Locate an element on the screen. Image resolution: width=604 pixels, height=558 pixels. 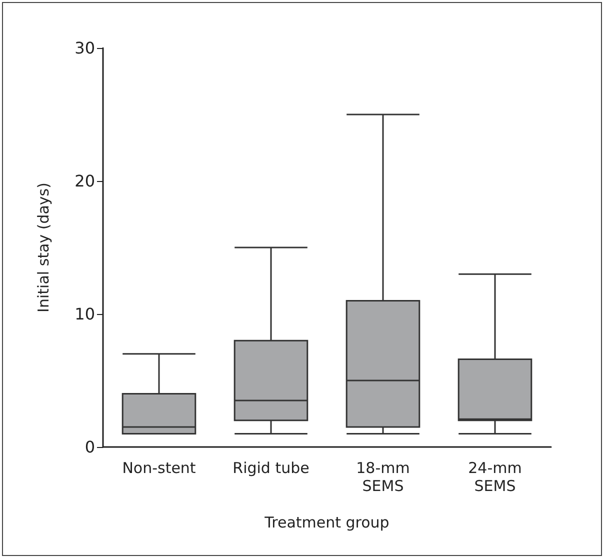
x-tick-label: Non-stent is located at coordinates (159, 468).